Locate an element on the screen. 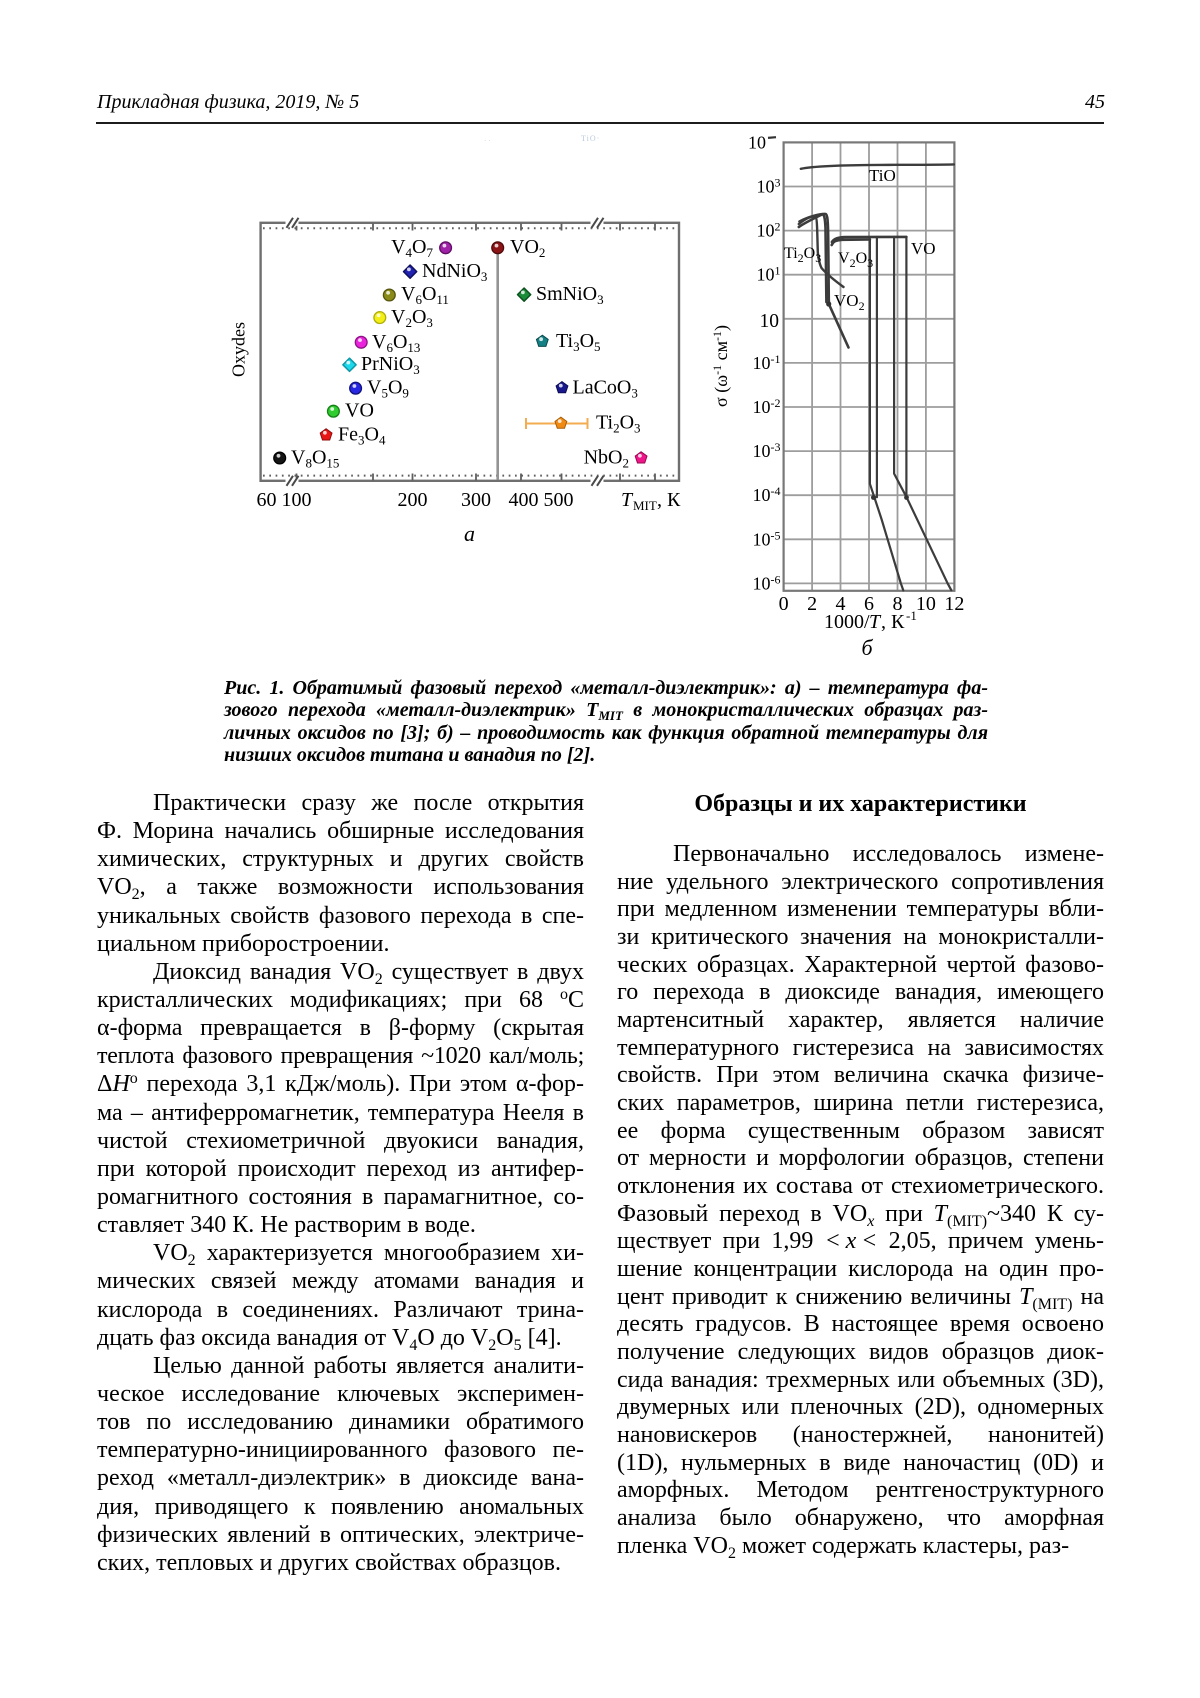 This screenshot has width=1200, height=1698. svg-text: 1000/ is located at coordinates (847, 622).